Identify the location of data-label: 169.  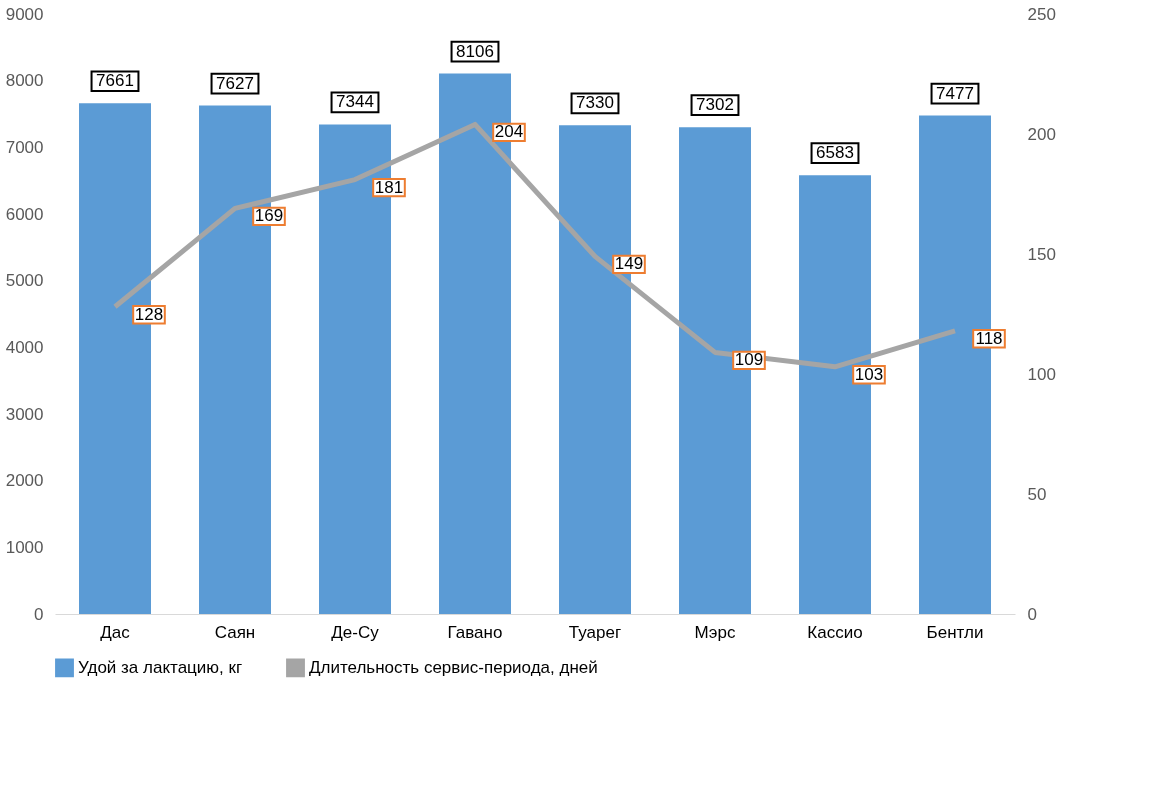
(269, 216).